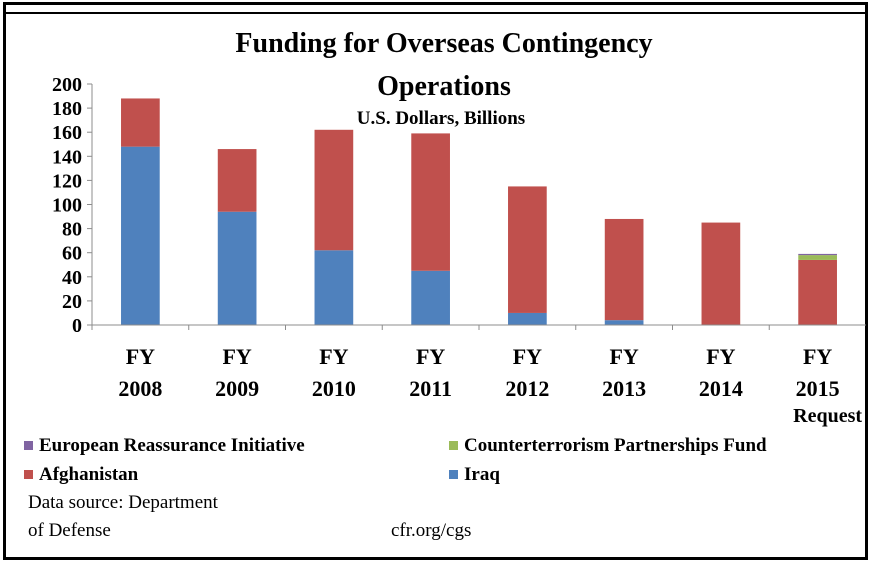 This screenshot has width=871, height=562. I want to click on x-tick-label: Request, so click(827, 416).